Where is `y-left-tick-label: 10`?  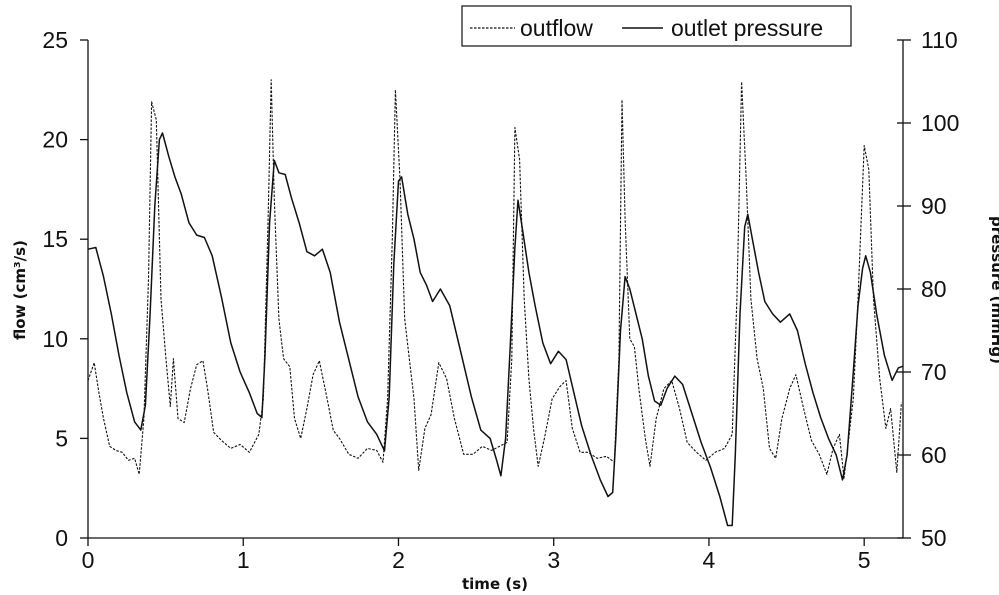 y-left-tick-label: 10 is located at coordinates (55, 339).